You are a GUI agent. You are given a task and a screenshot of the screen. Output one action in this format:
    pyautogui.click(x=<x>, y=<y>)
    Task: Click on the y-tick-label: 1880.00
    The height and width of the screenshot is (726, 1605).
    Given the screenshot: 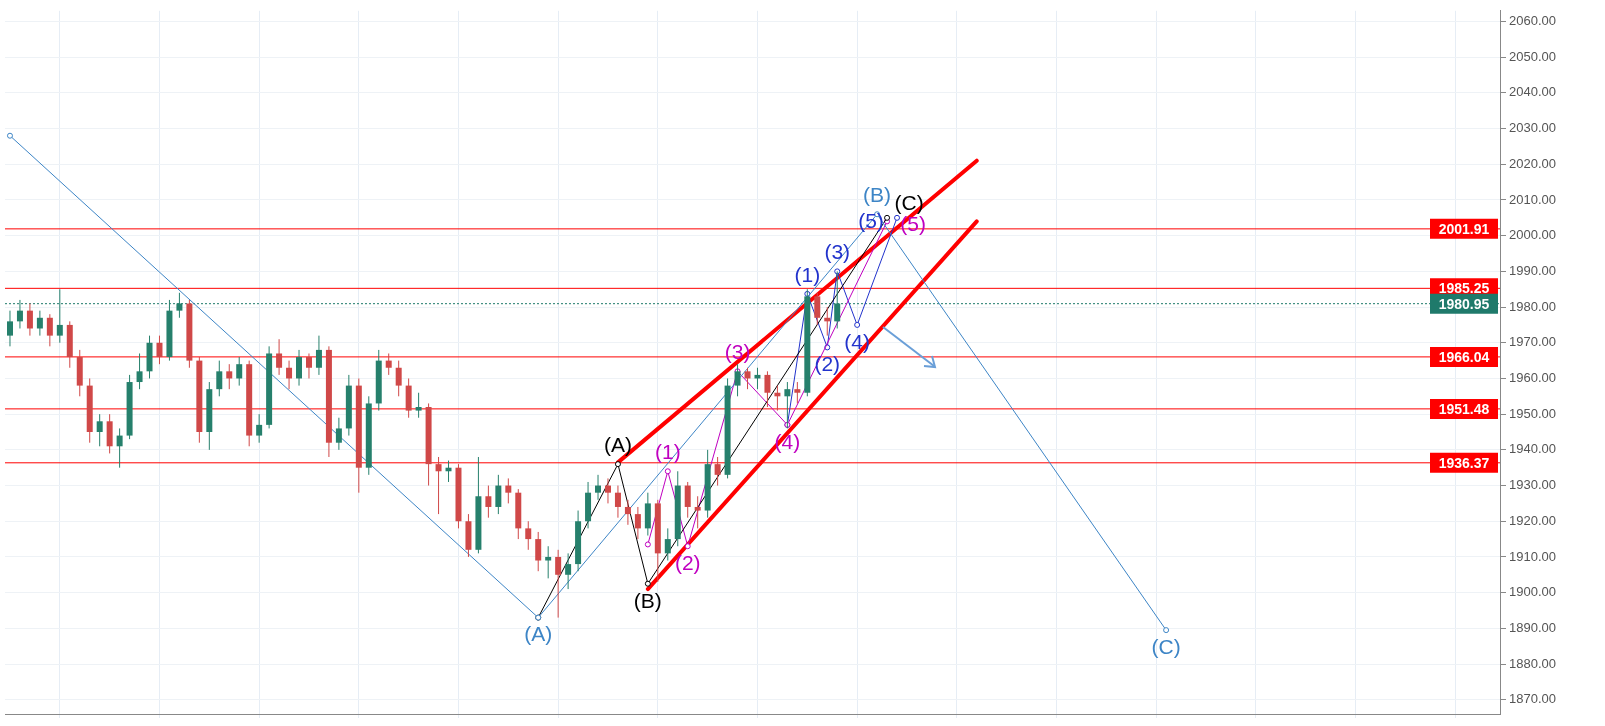 What is the action you would take?
    pyautogui.click(x=1532, y=663)
    